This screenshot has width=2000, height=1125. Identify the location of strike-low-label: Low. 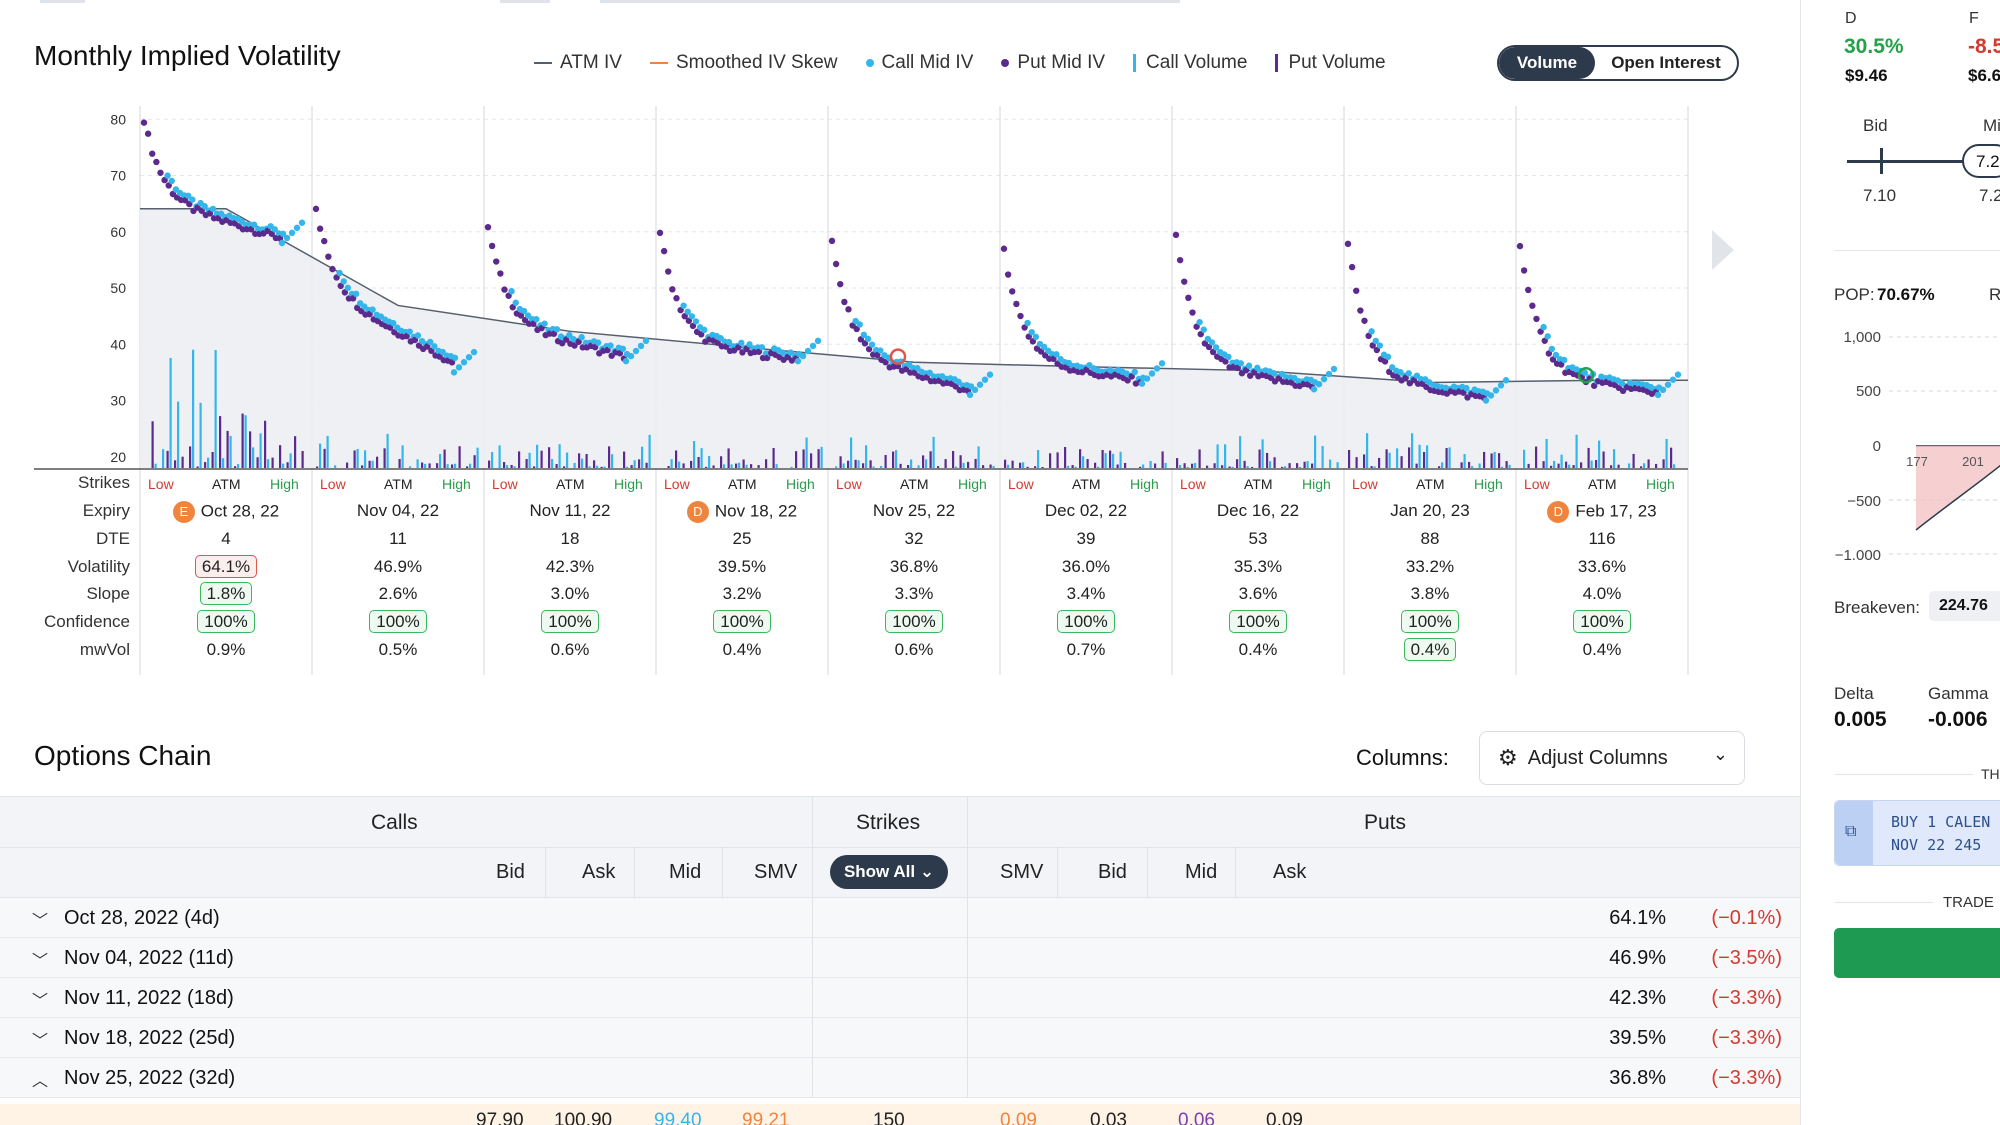
(1021, 484).